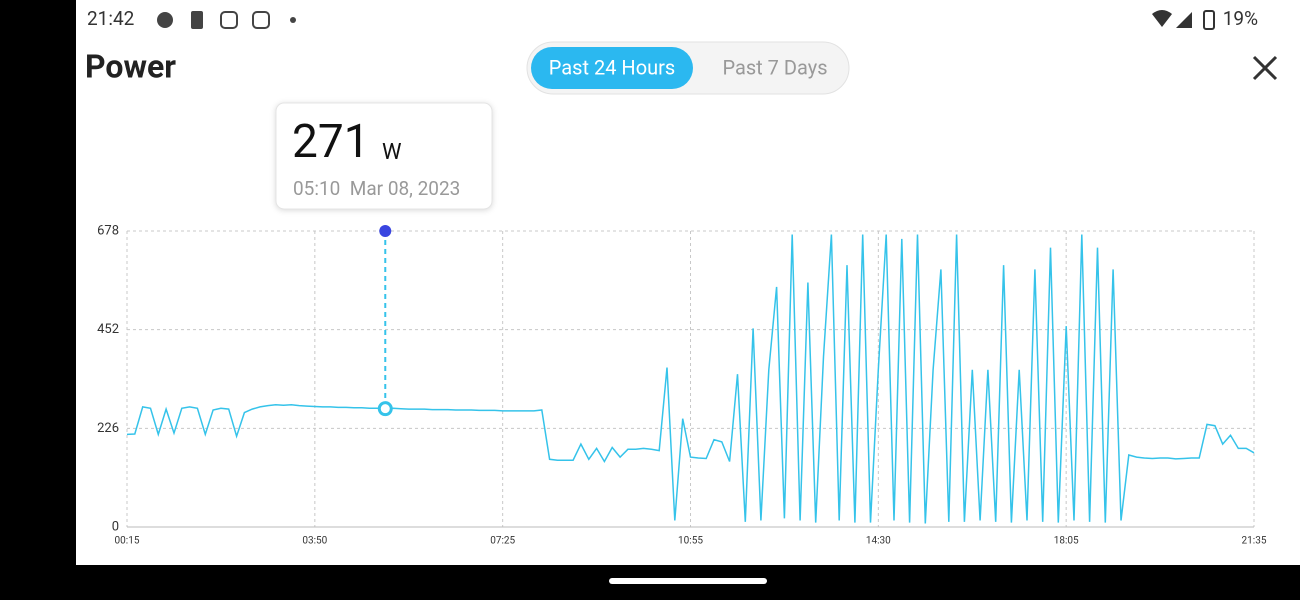  Describe the element at coordinates (1240, 18) in the screenshot. I see `battery-level: 19%` at that location.